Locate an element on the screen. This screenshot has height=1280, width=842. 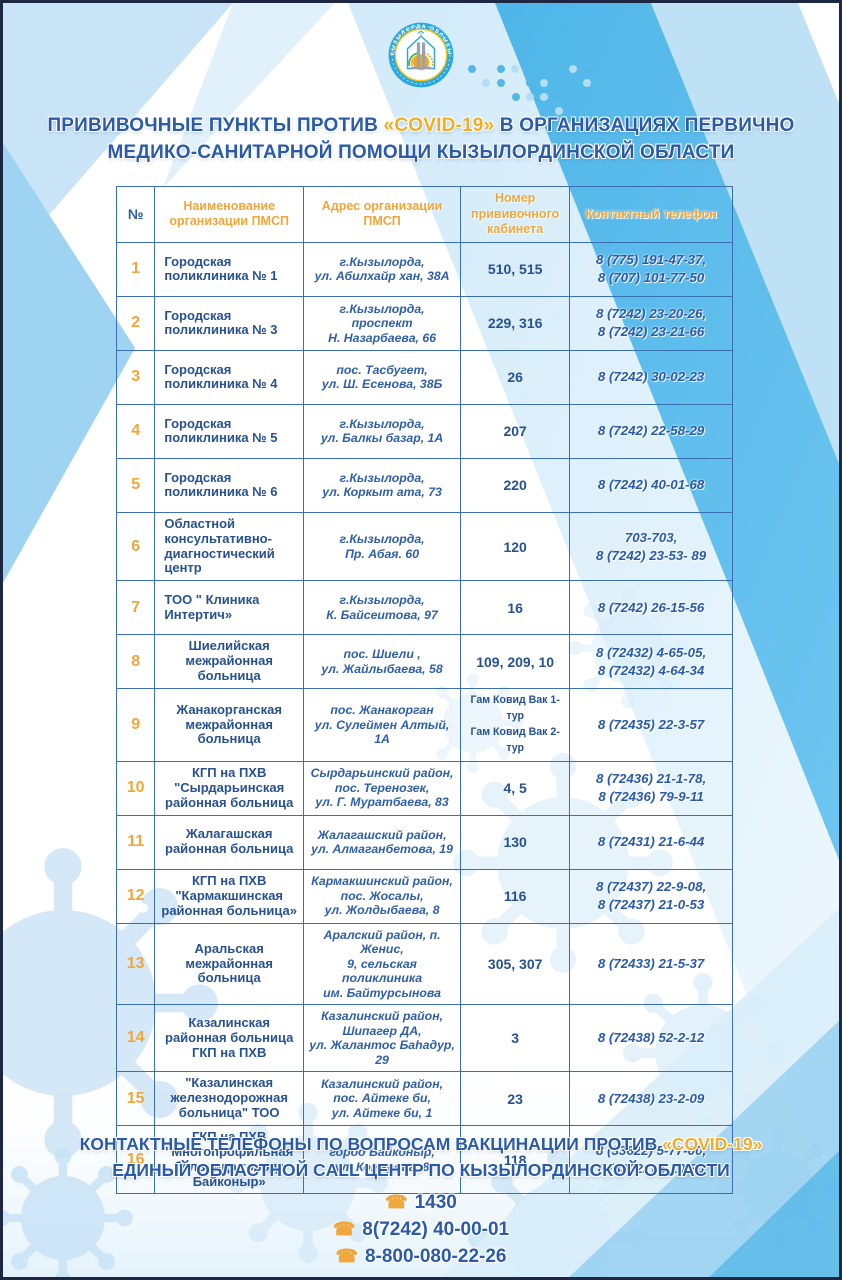
organization-address: г.Кызылорда, проспект Н. Назарбаева, 66 is located at coordinates (382, 323).